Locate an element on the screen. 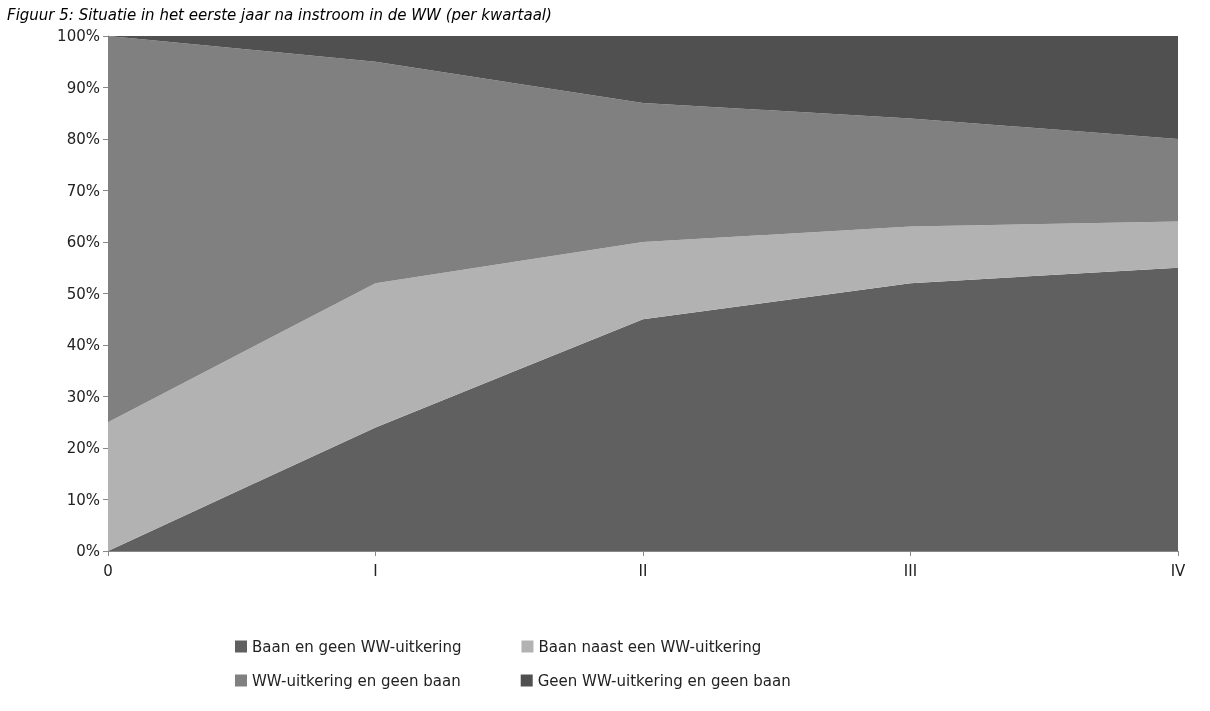 Image resolution: width=1210 pixels, height=711 pixels. x-tick-label: II is located at coordinates (643, 570).